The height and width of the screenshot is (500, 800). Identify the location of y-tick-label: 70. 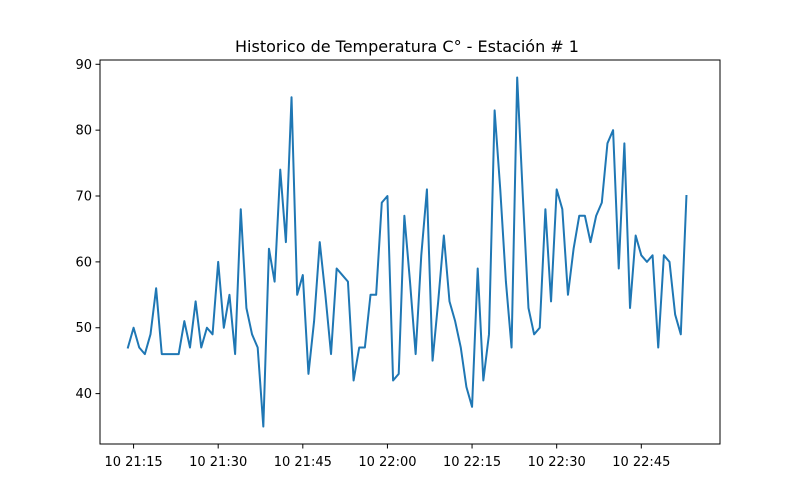
(83, 197).